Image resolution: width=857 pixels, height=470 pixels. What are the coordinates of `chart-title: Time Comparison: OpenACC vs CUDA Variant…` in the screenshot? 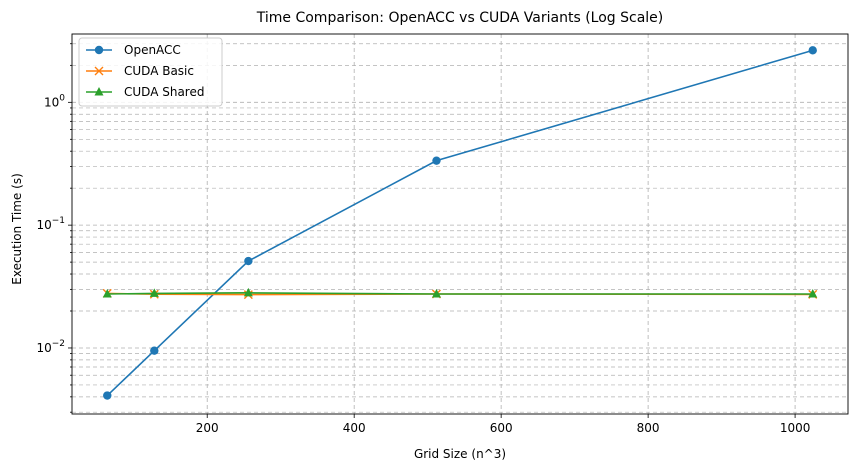 It's located at (460, 18).